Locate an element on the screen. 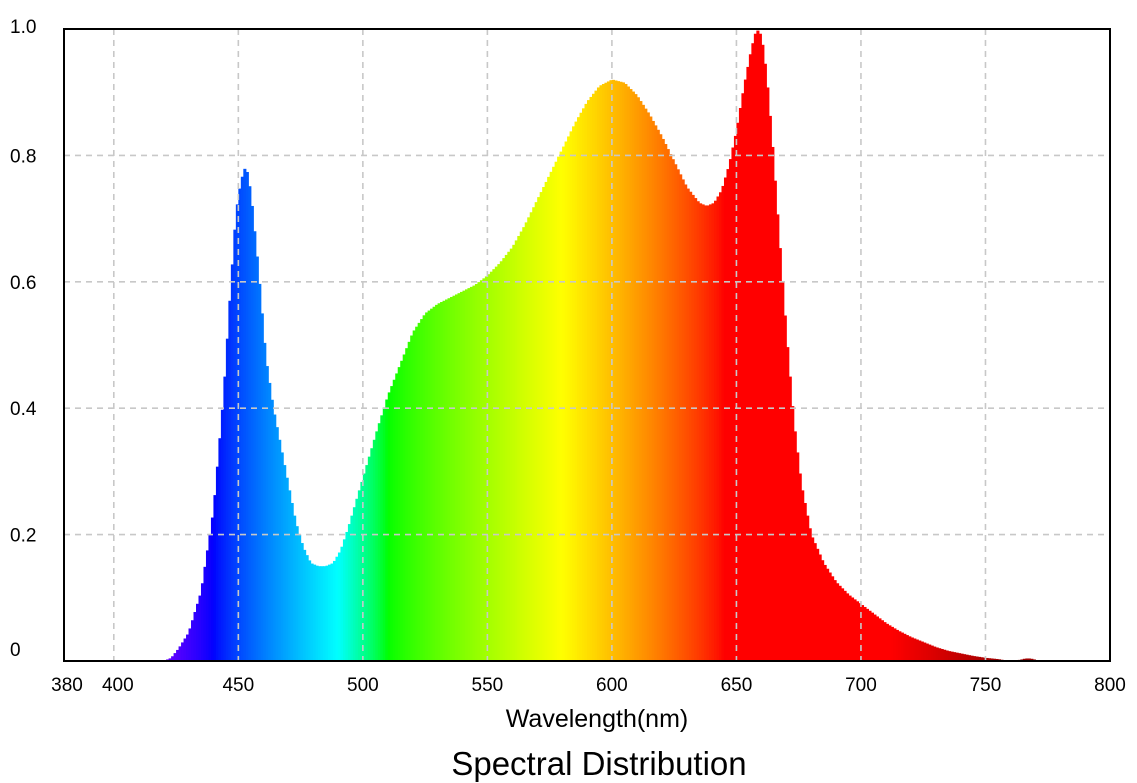 The image size is (1137, 783). y-tick-label: 0.6 is located at coordinates (23, 283).